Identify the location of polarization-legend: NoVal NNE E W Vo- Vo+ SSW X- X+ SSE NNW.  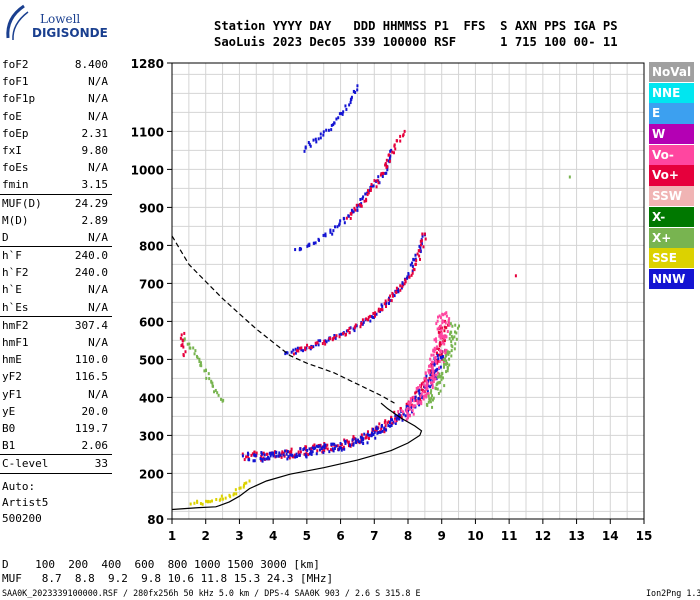
(671, 176).